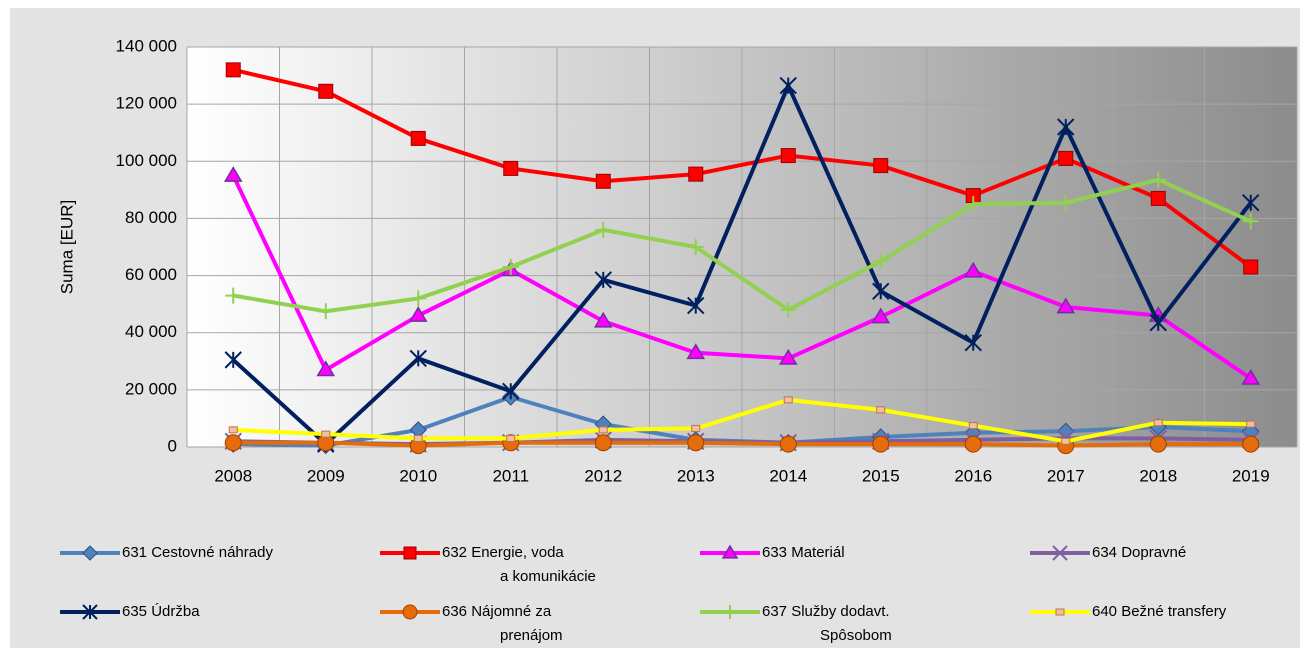  I want to click on x-tick-label: 2014, so click(788, 475).